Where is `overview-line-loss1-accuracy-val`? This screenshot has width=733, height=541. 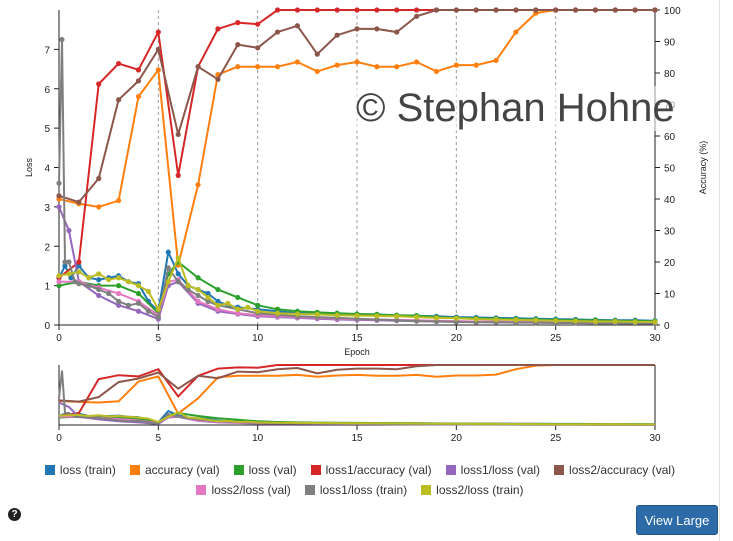 overview-line-loss1-accuracy-val is located at coordinates (356, 390).